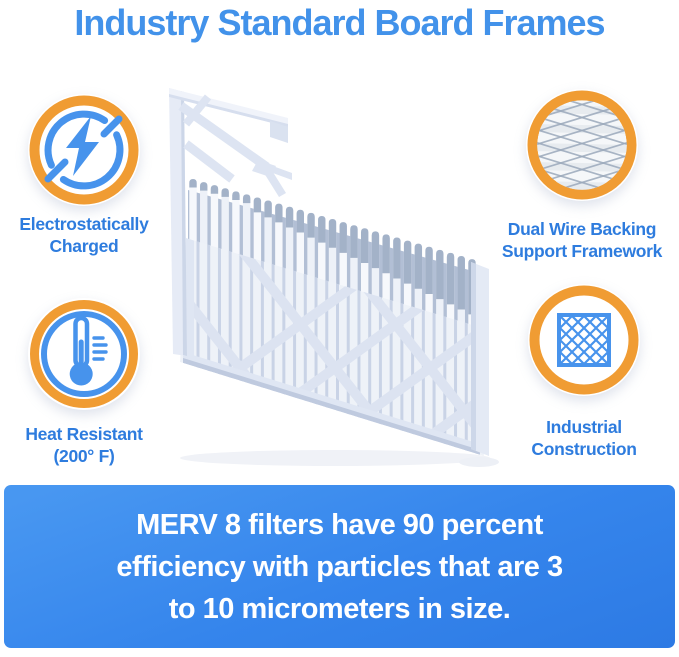 This screenshot has height=657, width=679. Describe the element at coordinates (224, 136) in the screenshot. I see `frame-lattice-strip` at that location.